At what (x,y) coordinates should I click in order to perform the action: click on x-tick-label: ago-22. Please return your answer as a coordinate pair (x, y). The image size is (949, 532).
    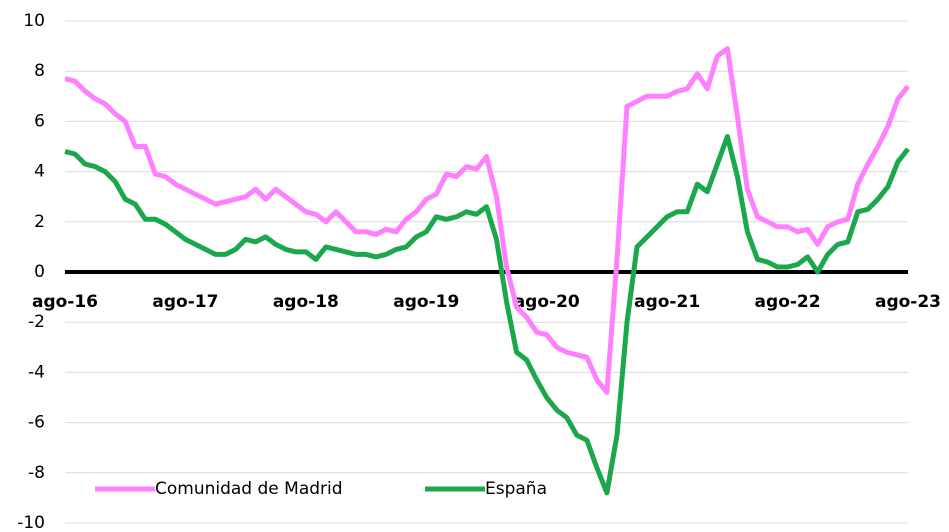
    Looking at the image, I should click on (788, 302).